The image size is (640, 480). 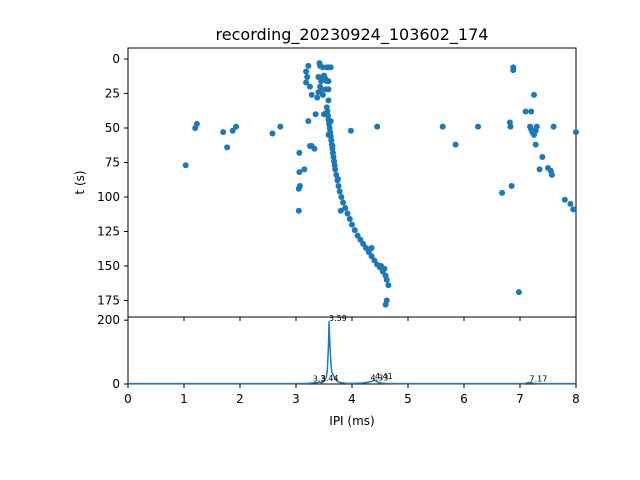 What do you see at coordinates (296, 399) in the screenshot?
I see `x-tick-label: 3` at bounding box center [296, 399].